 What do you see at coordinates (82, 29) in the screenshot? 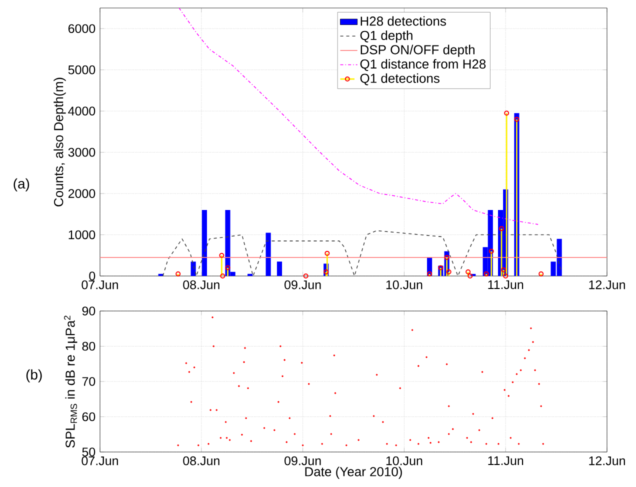
I see `y-tick-label: 6000` at bounding box center [82, 29].